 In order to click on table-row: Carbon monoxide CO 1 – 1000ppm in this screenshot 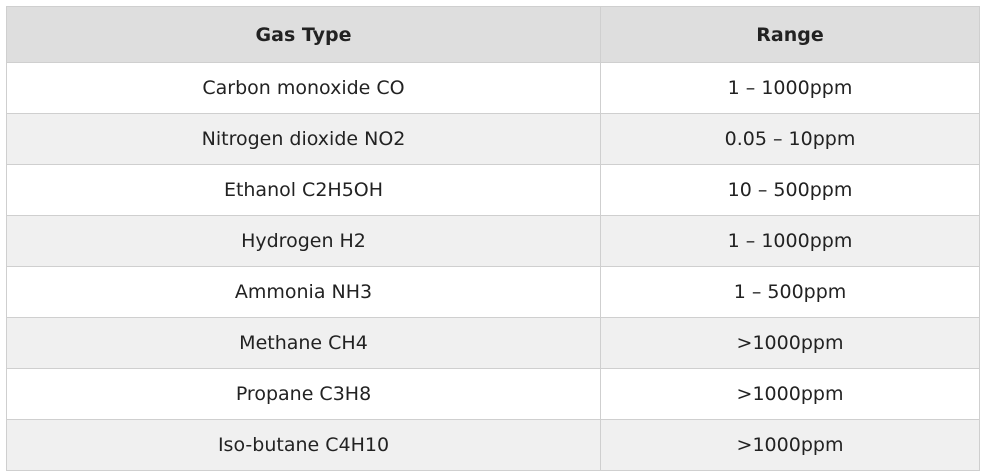, I will do `click(493, 88)`.